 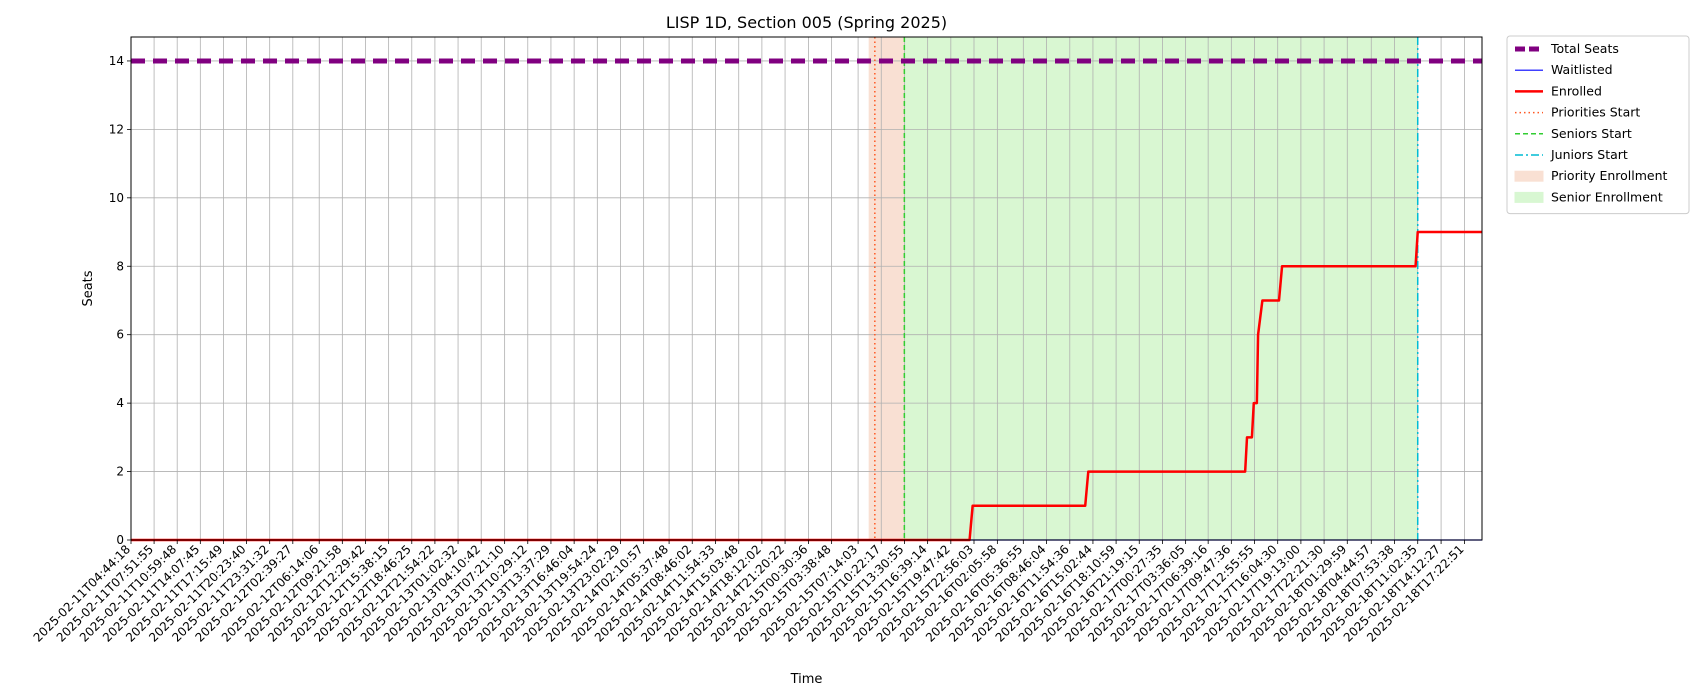 I want to click on legend-label-seniors-start: Seniors Start, so click(x=1591, y=133).